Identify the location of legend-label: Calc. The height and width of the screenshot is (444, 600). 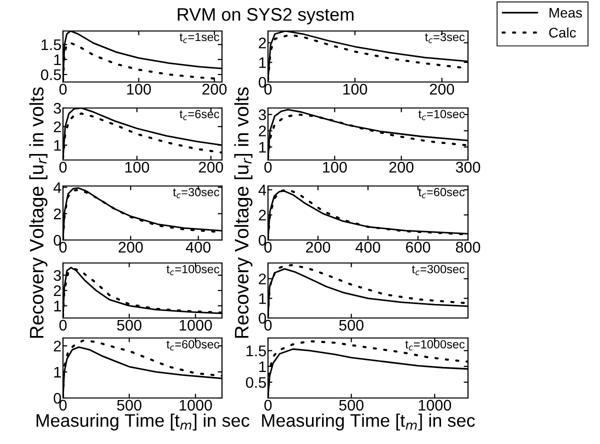
(562, 32).